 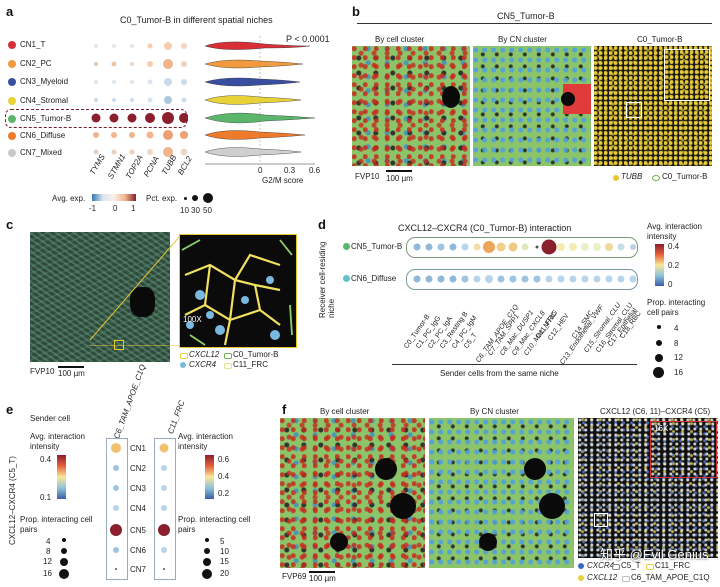 I want to click on sender-col-label: C11_FRC, so click(x=176, y=417).